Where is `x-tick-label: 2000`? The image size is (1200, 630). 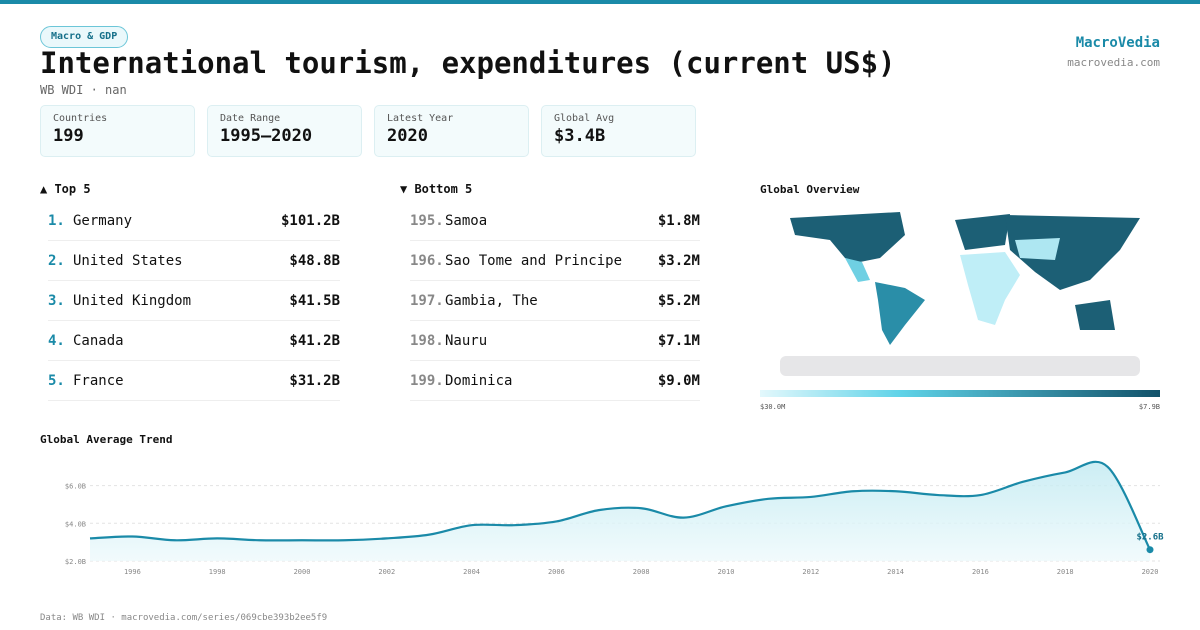 x-tick-label: 2000 is located at coordinates (302, 572).